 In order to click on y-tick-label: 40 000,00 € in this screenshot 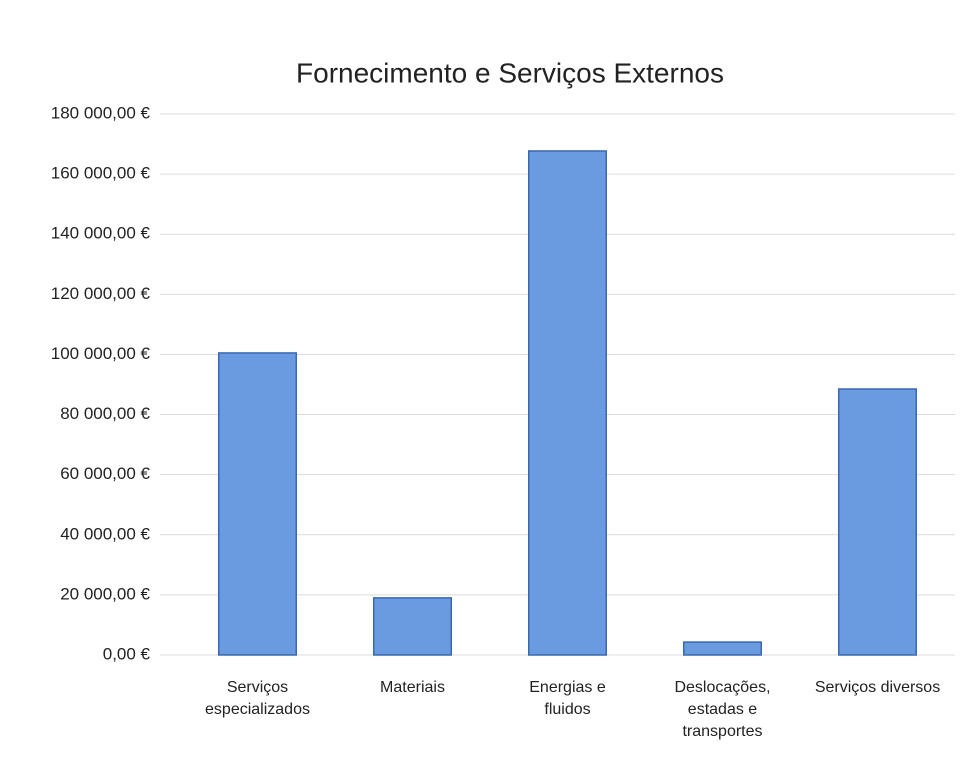, I will do `click(105, 533)`.